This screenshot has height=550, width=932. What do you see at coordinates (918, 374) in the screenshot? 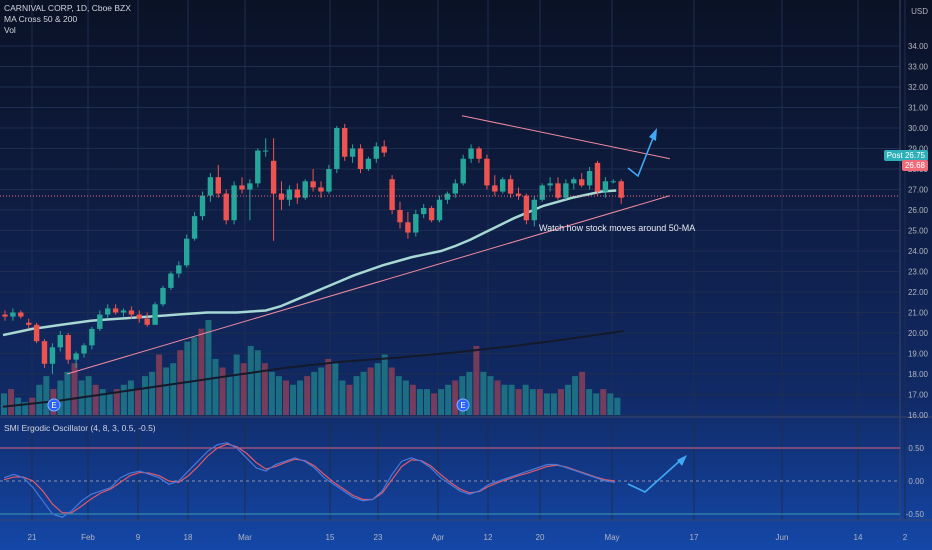
I see `price-axis-label: 18.00` at bounding box center [918, 374].